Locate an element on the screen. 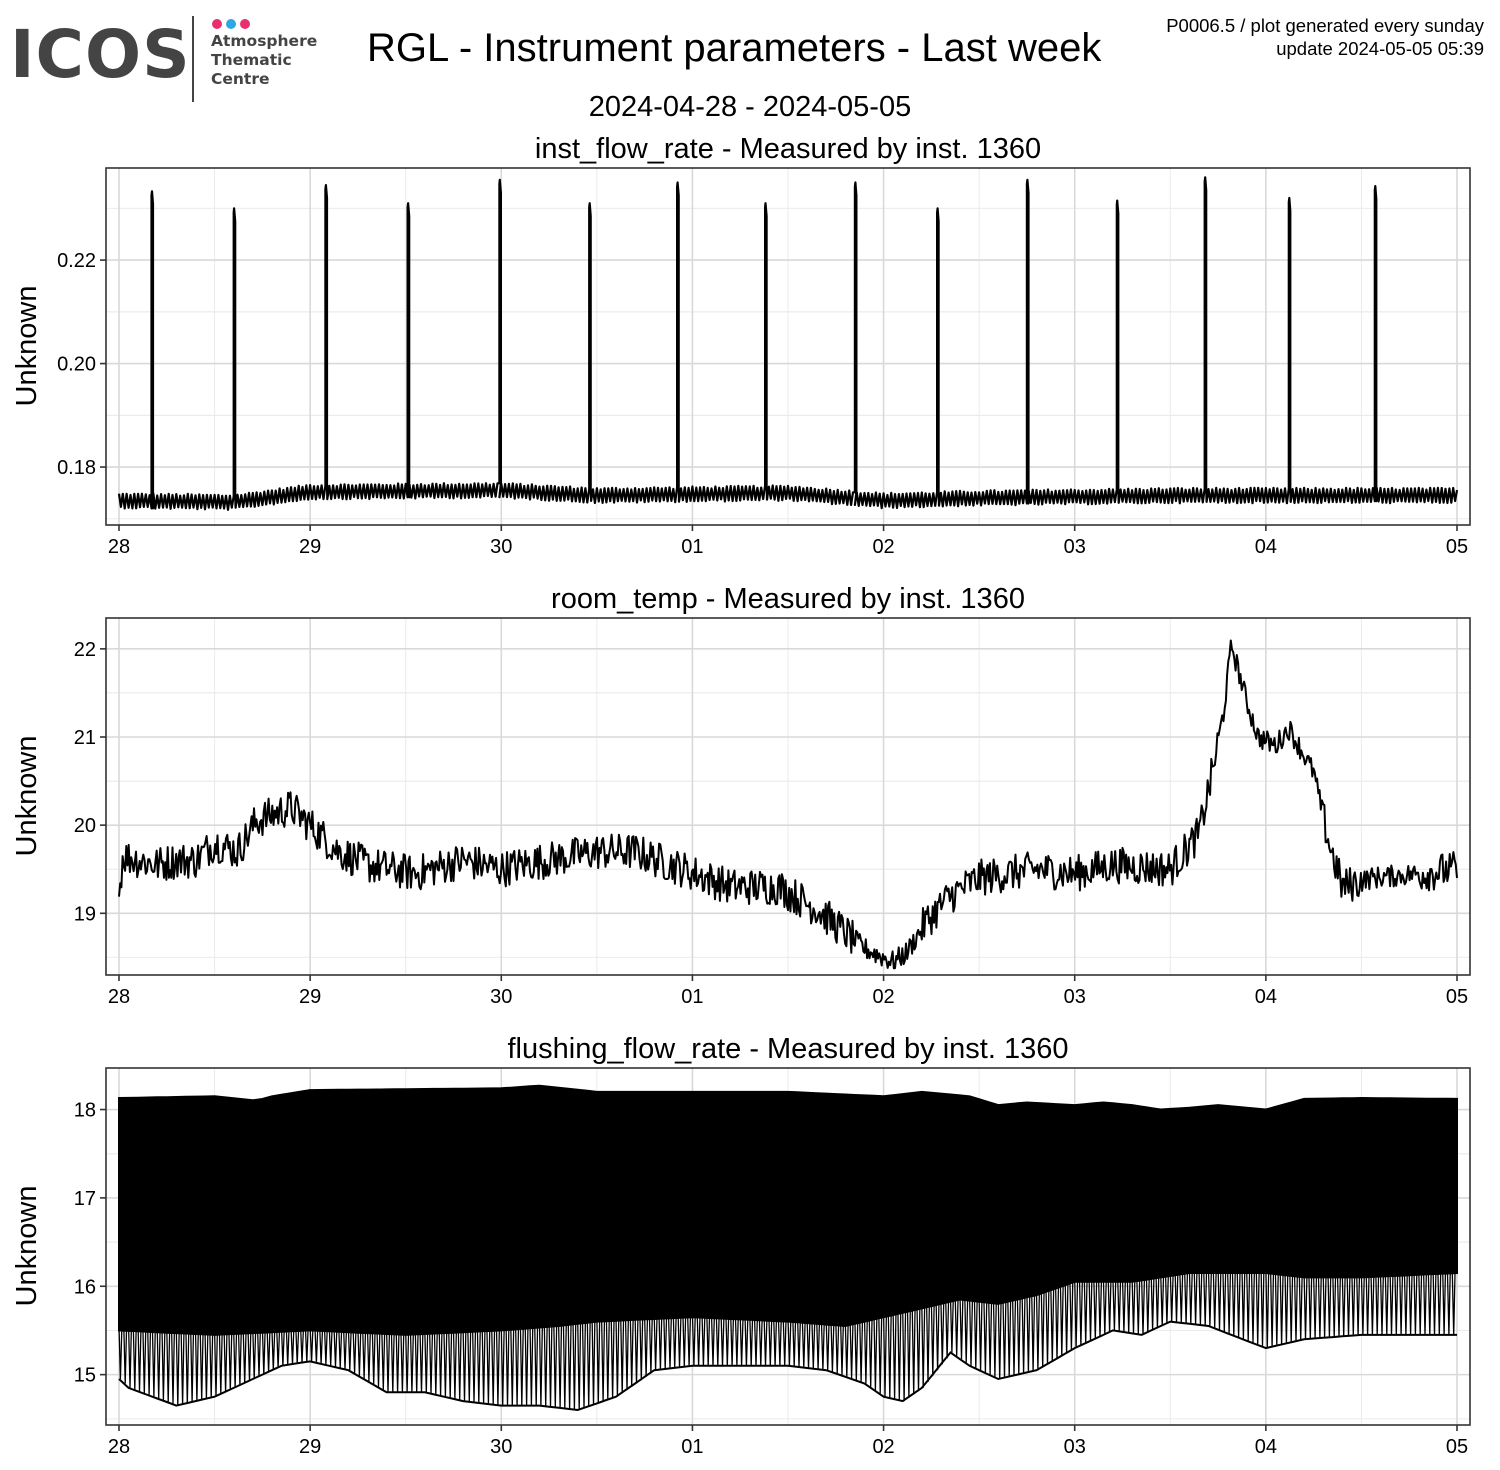  y-tick-label: 20 is located at coordinates (85, 826).